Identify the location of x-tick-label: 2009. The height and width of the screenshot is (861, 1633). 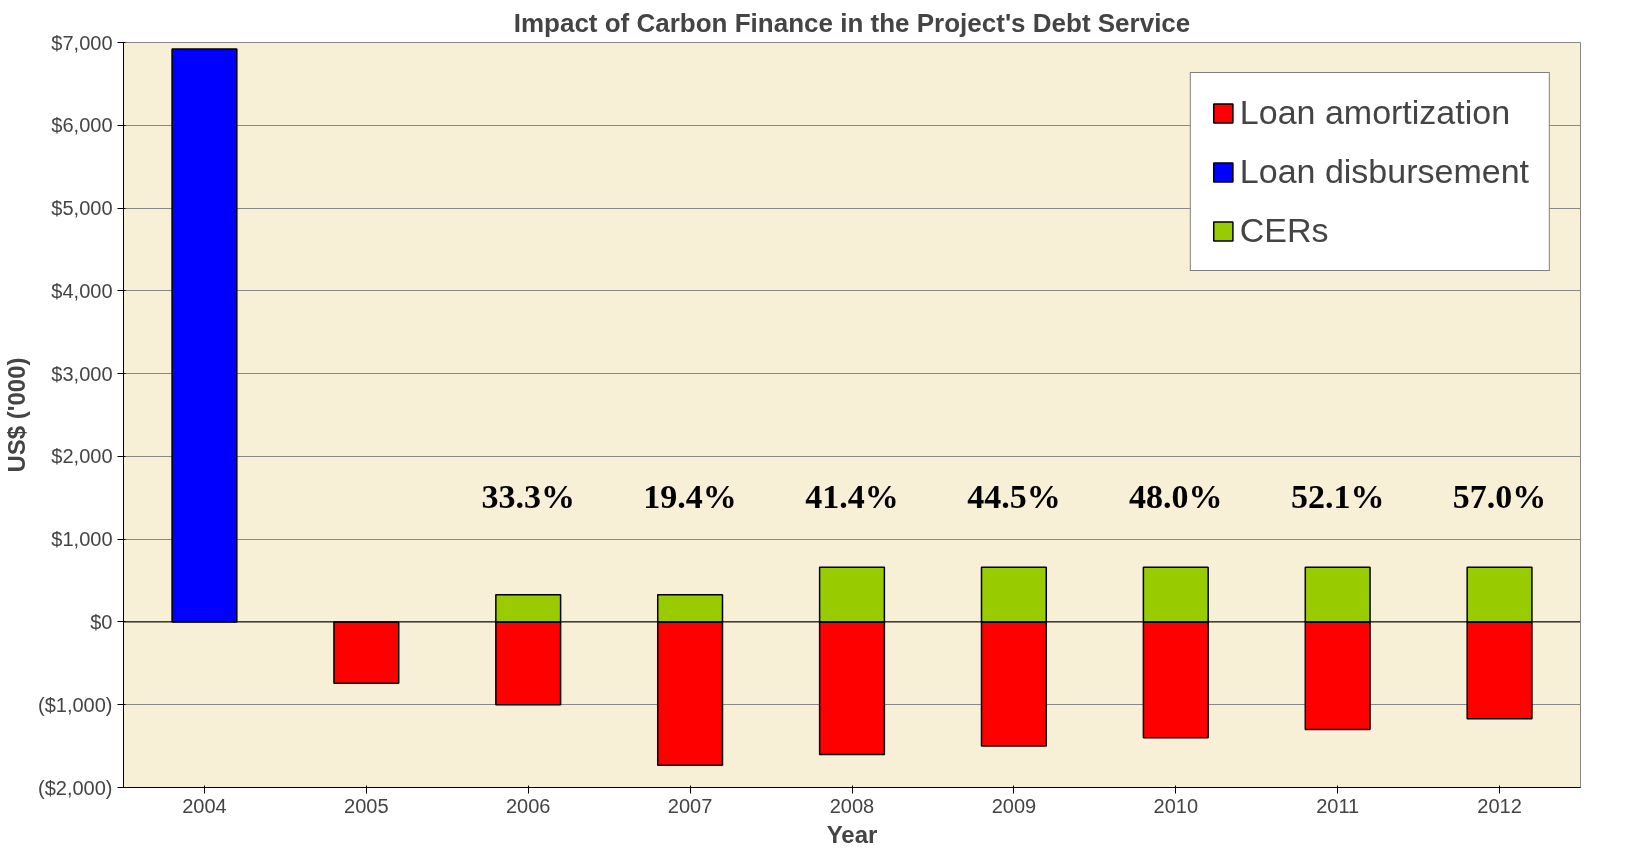
(1014, 805).